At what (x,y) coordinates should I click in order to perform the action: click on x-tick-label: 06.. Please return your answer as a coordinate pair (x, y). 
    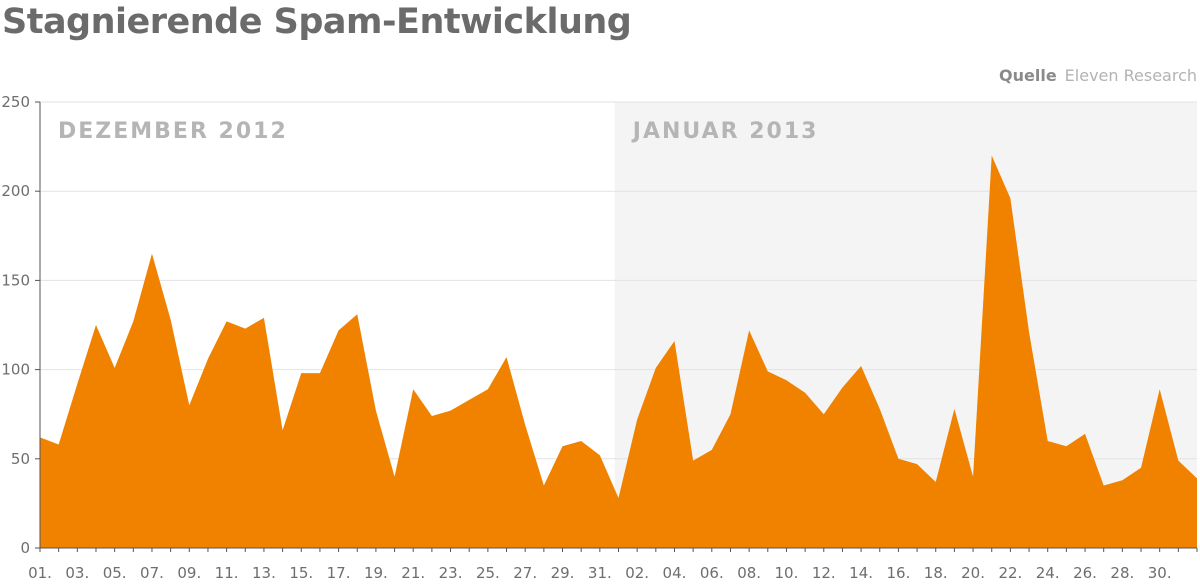
    Looking at the image, I should click on (712, 573).